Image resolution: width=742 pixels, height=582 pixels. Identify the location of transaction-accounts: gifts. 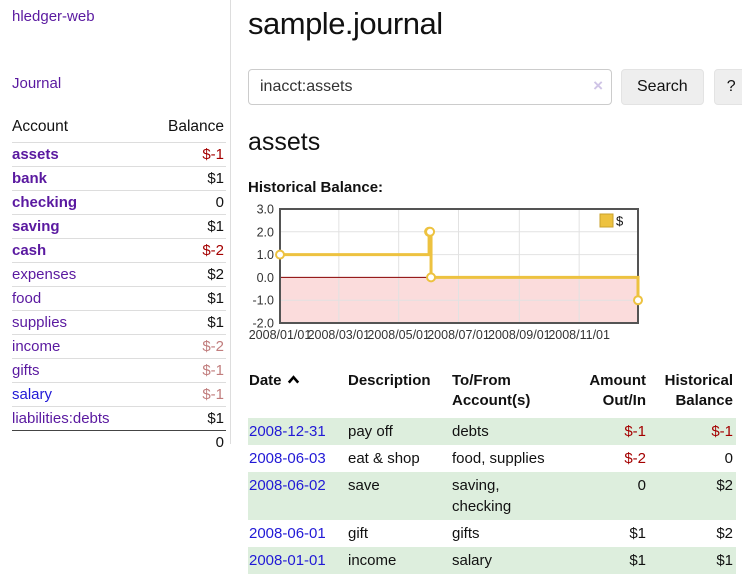
(466, 533).